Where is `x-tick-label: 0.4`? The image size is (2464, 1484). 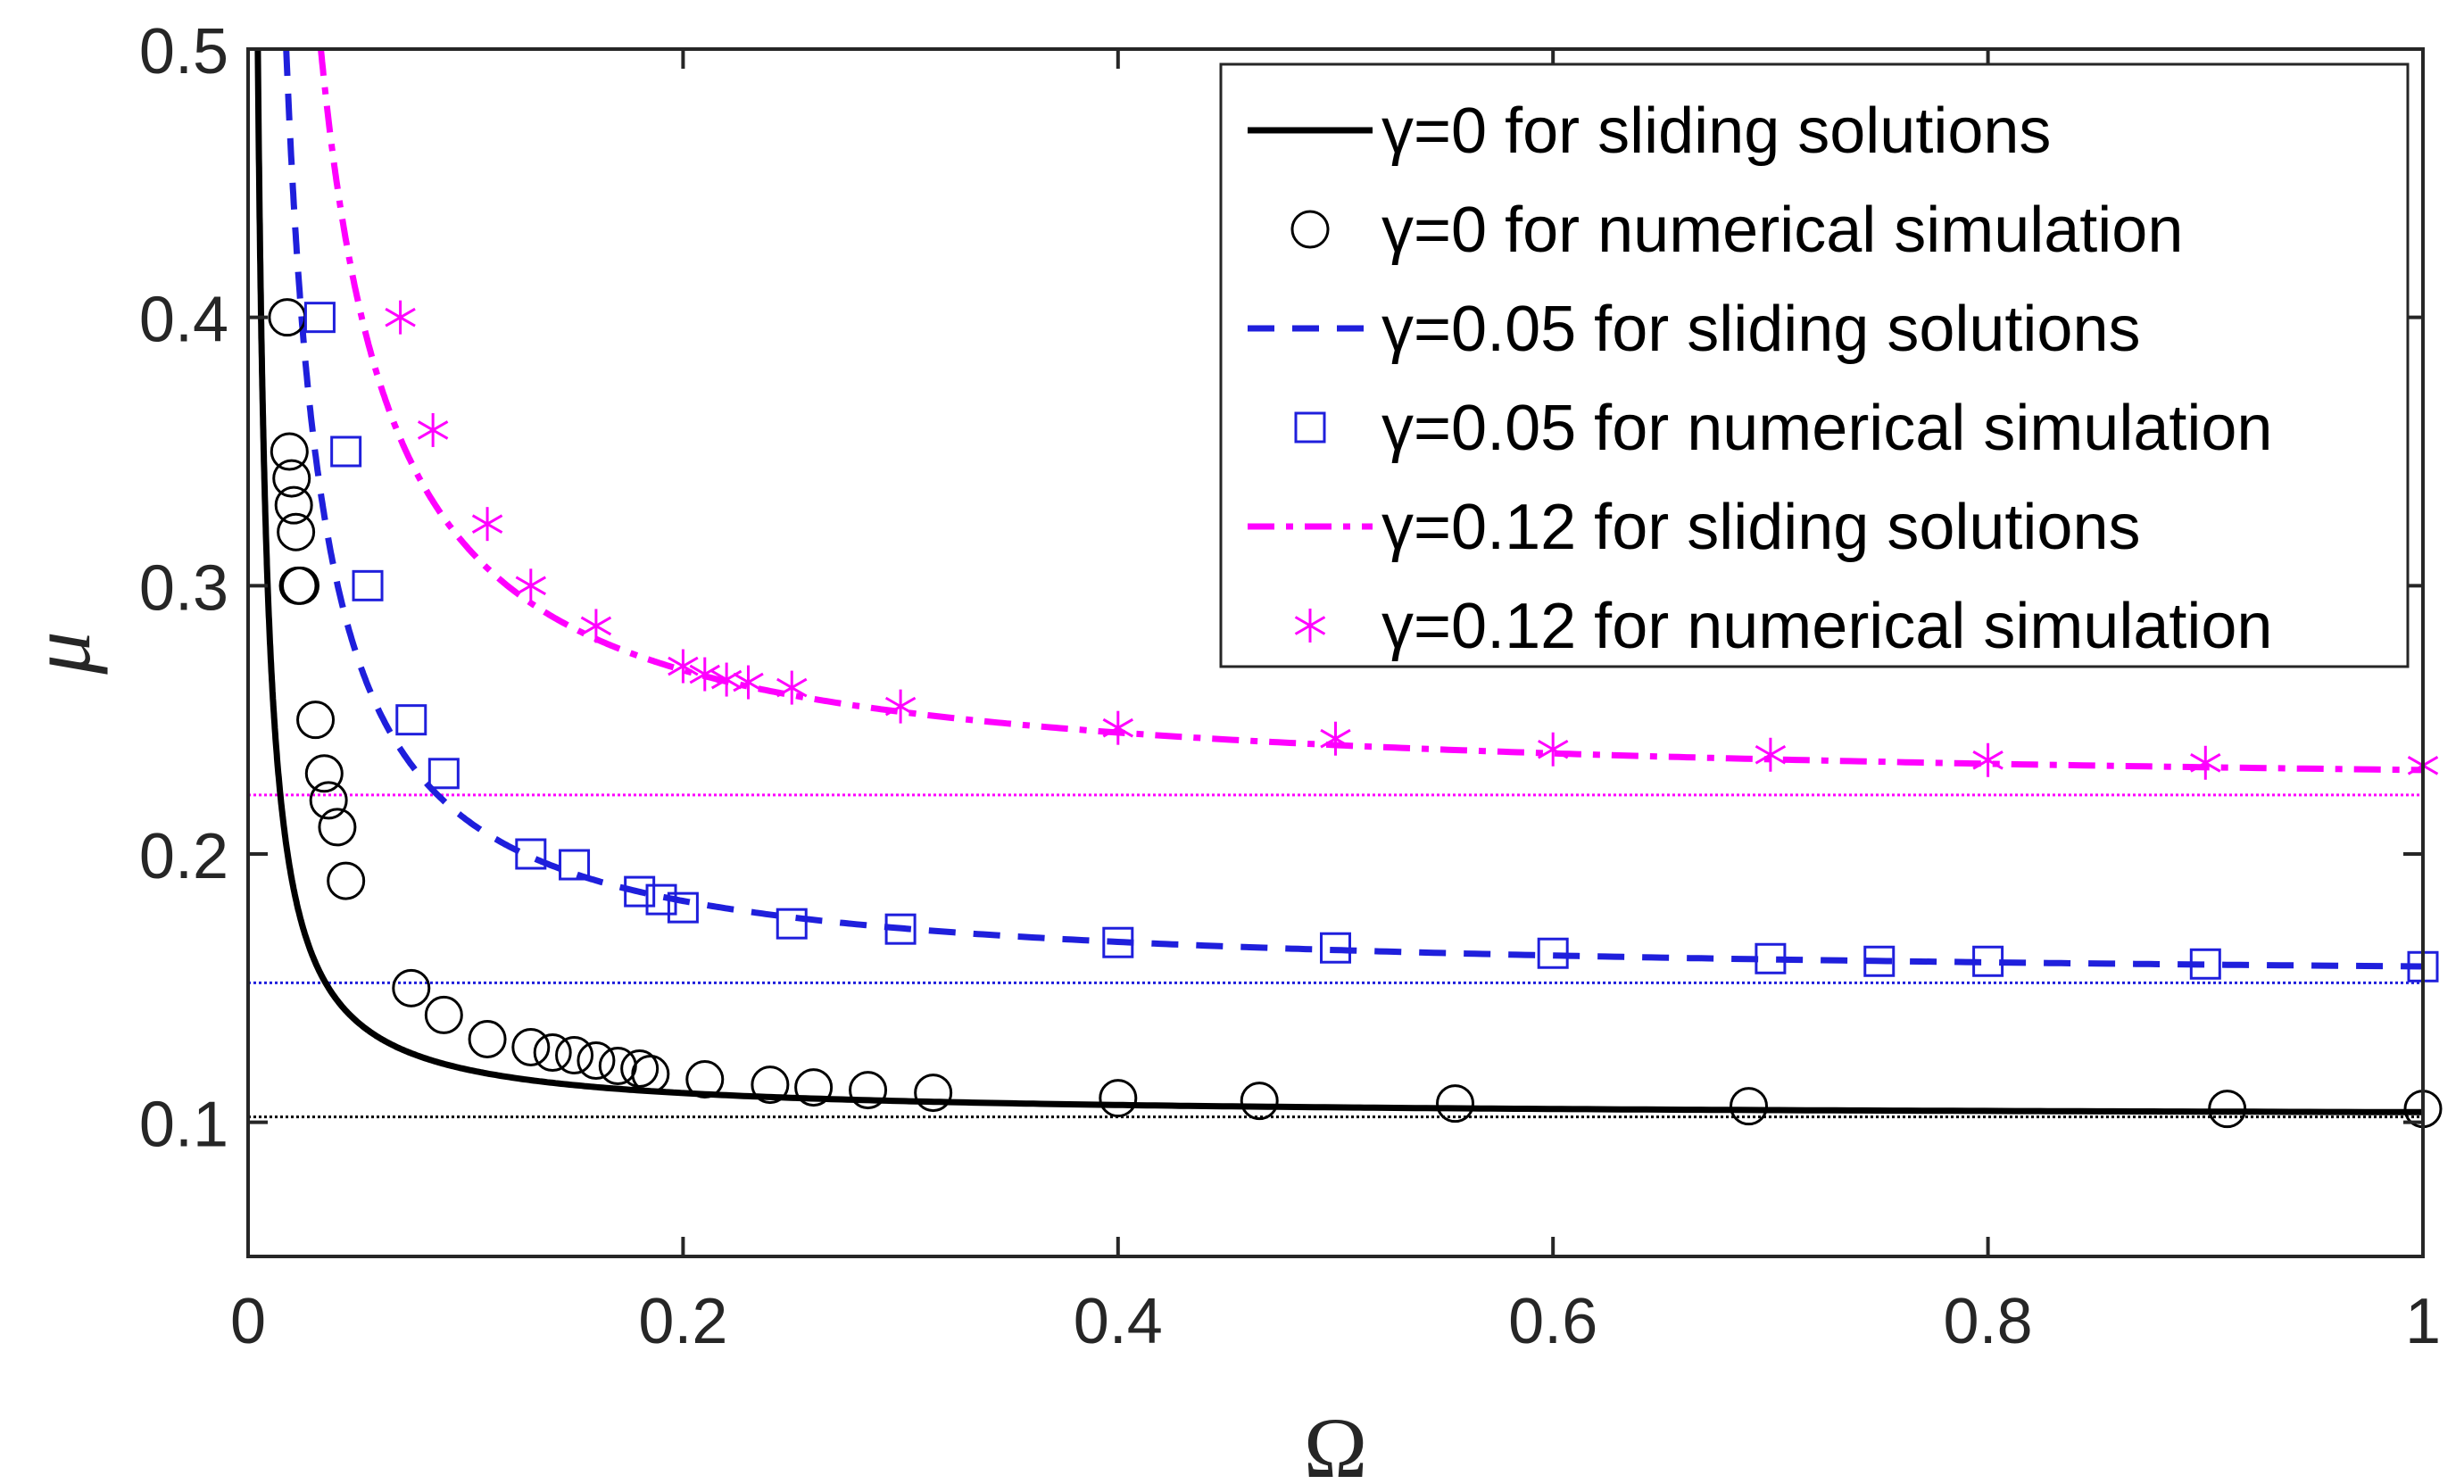 x-tick-label: 0.4 is located at coordinates (1118, 1321).